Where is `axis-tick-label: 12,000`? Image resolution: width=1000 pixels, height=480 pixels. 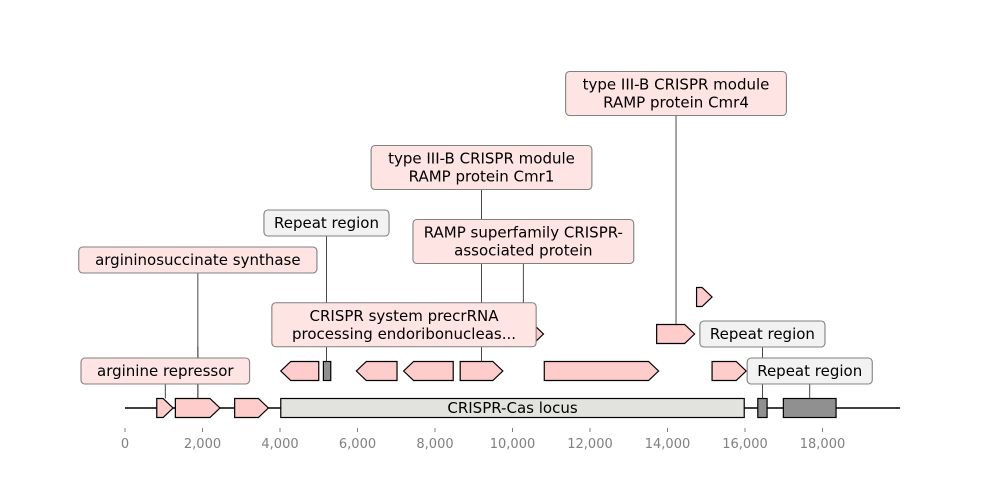 axis-tick-label: 12,000 is located at coordinates (590, 444).